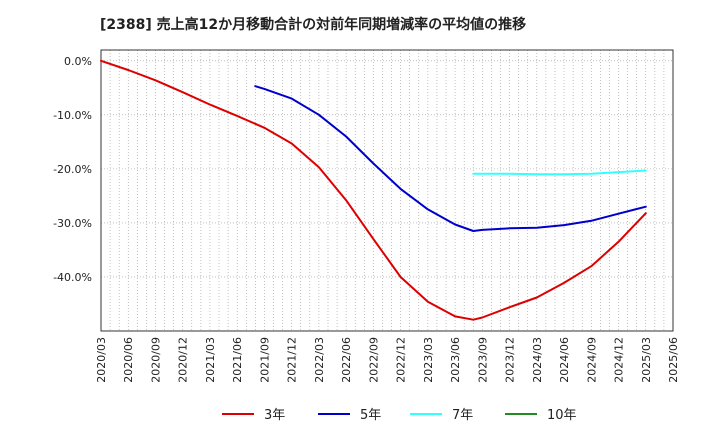 The width and height of the screenshot is (720, 440). I want to click on y-tick-label: -30.0%, so click(72, 223).